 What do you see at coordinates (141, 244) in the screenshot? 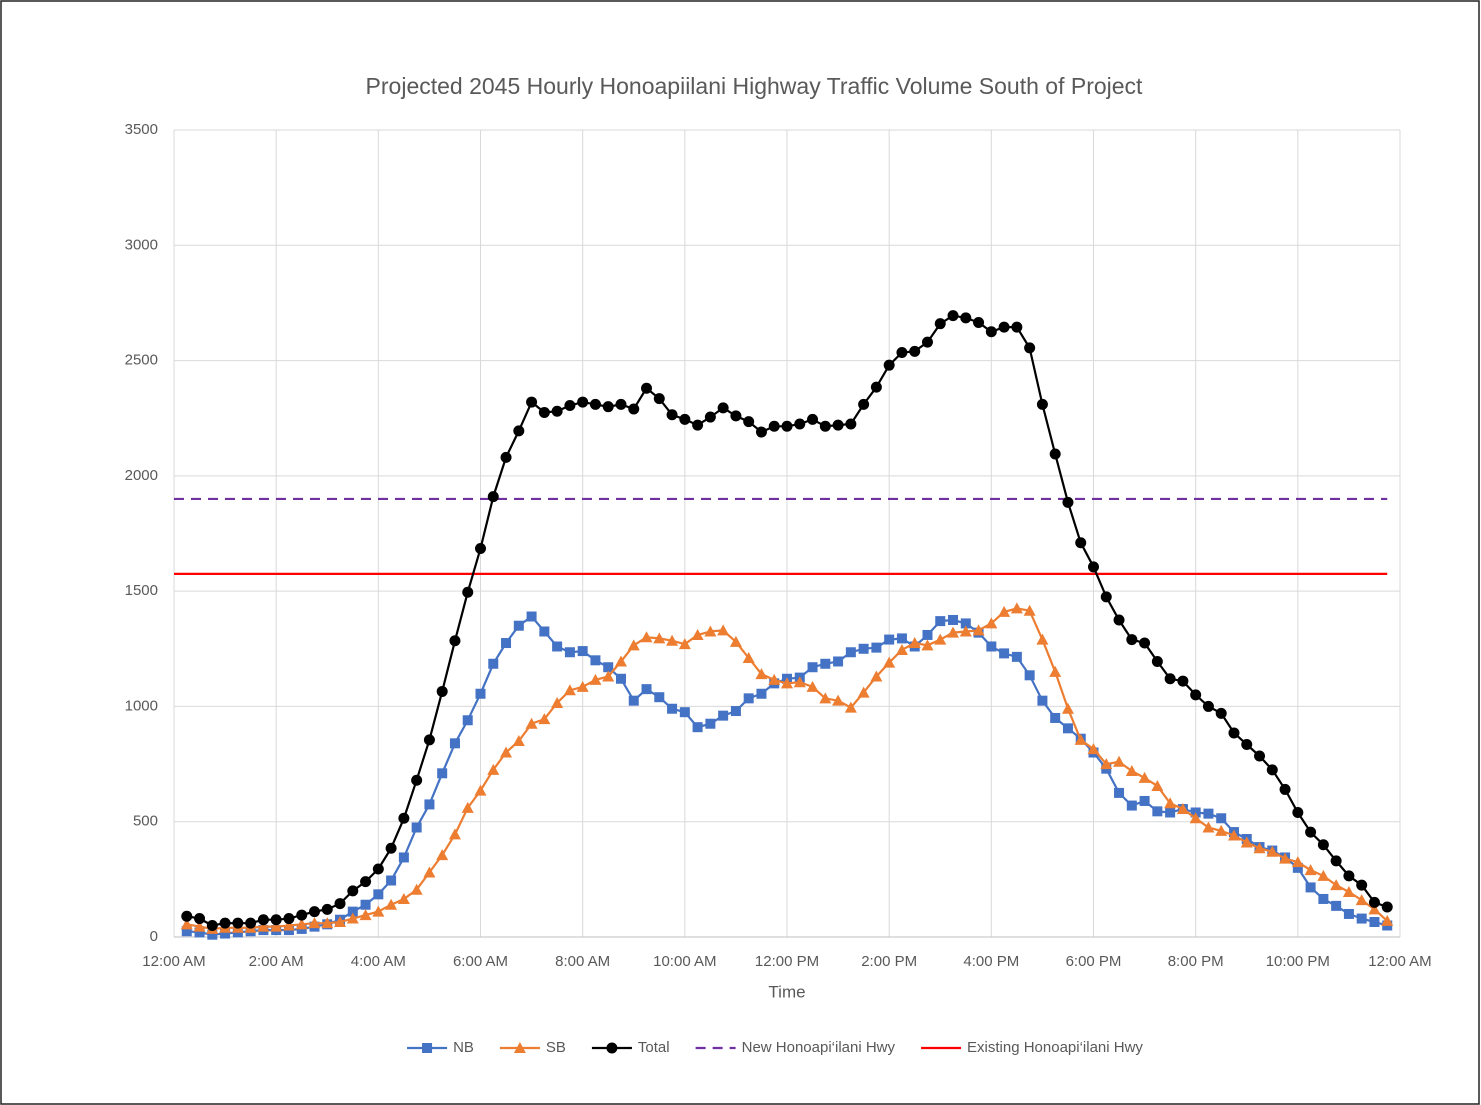
I see `y-tick-label: 3000` at bounding box center [141, 244].